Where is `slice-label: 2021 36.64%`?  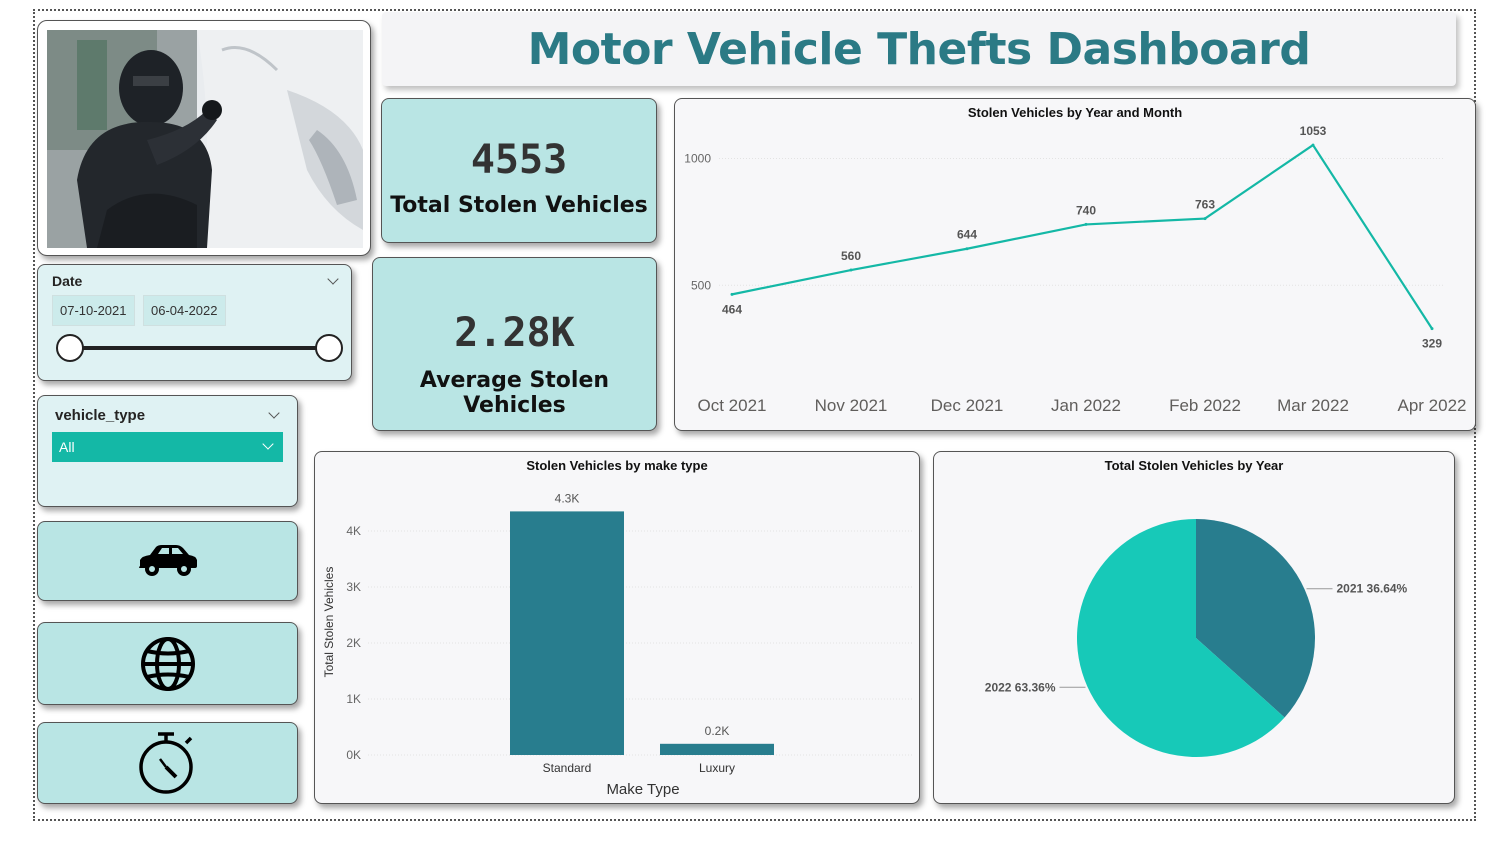
slice-label: 2021 36.64% is located at coordinates (1371, 589).